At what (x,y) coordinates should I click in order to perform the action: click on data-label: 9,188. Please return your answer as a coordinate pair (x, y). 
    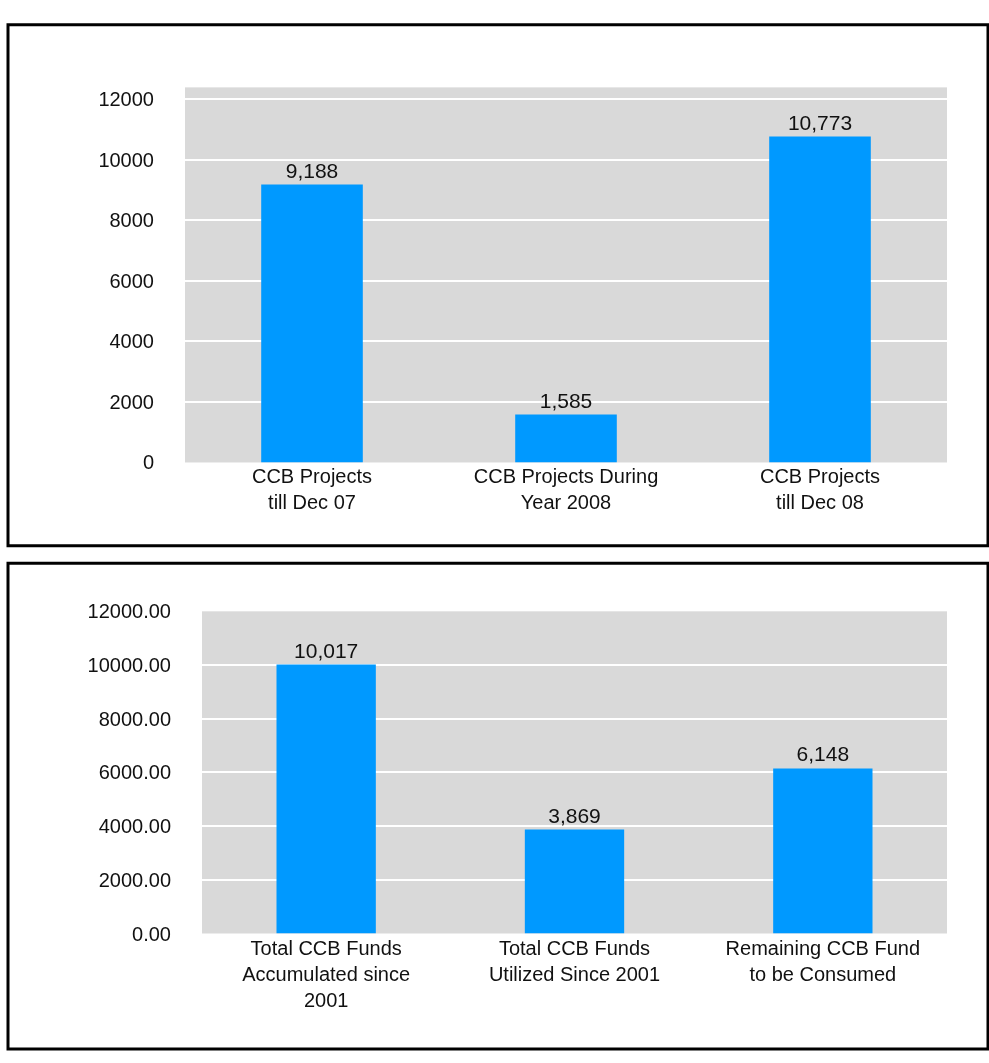
    Looking at the image, I should click on (312, 170).